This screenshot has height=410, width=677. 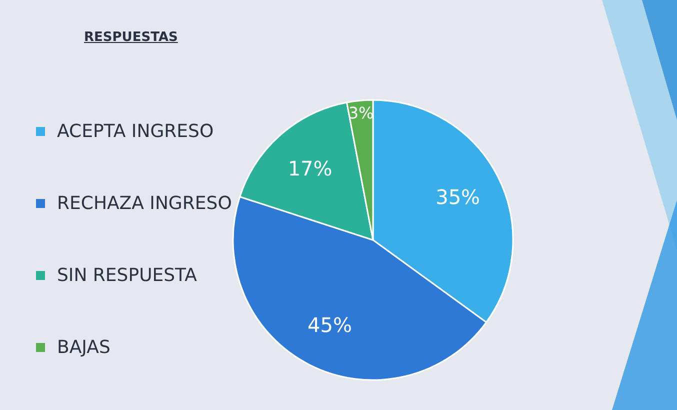 I want to click on legend-label: SIN RESPUESTA, so click(x=127, y=275).